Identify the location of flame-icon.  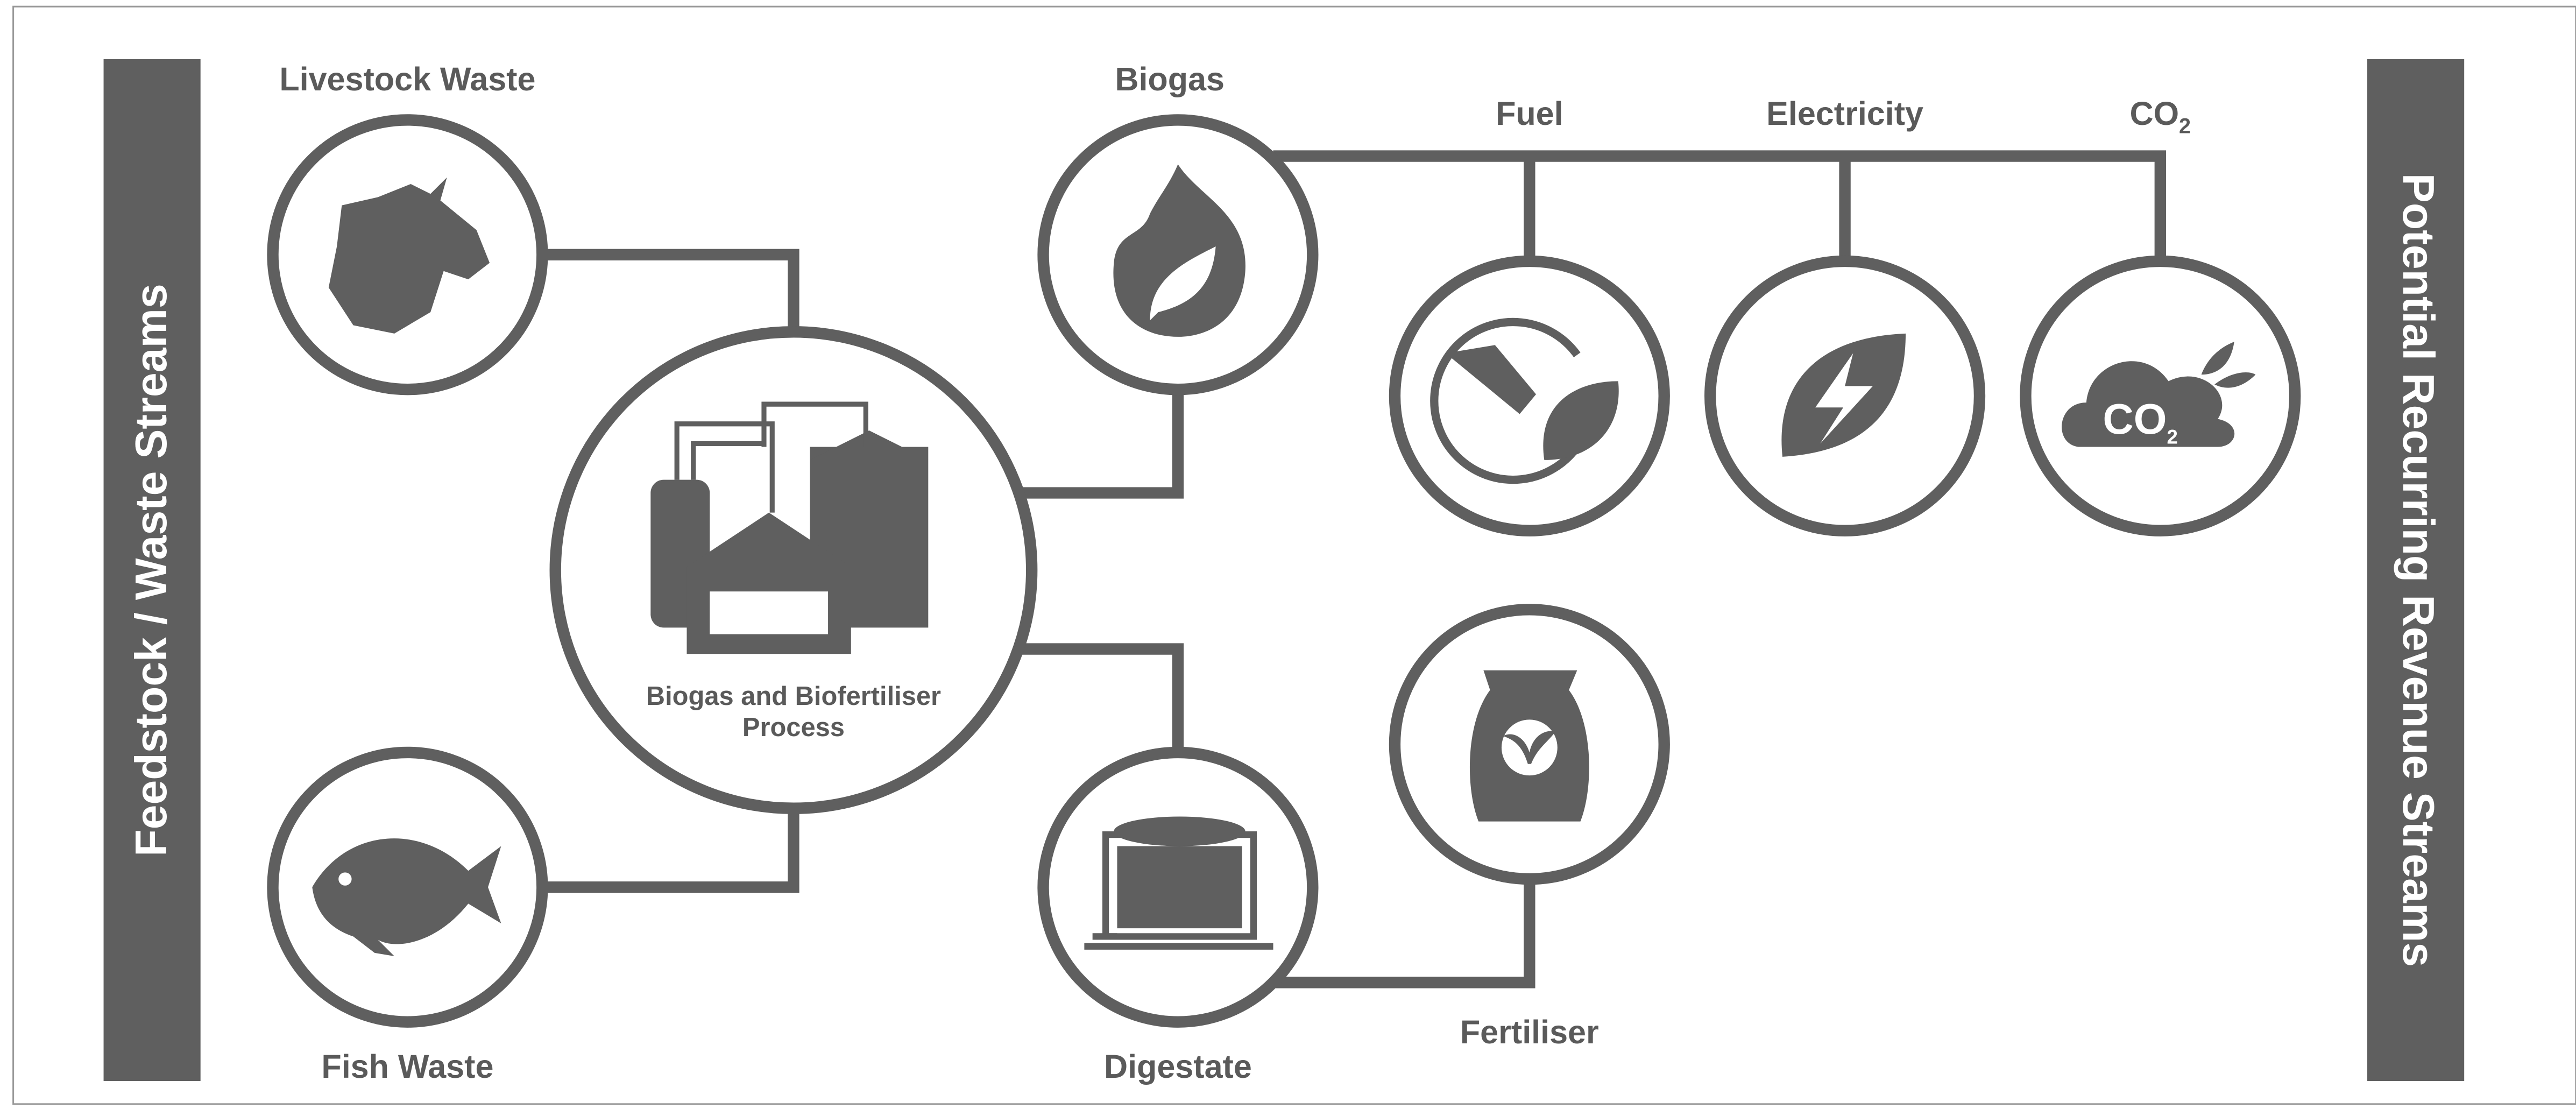
(1179, 250).